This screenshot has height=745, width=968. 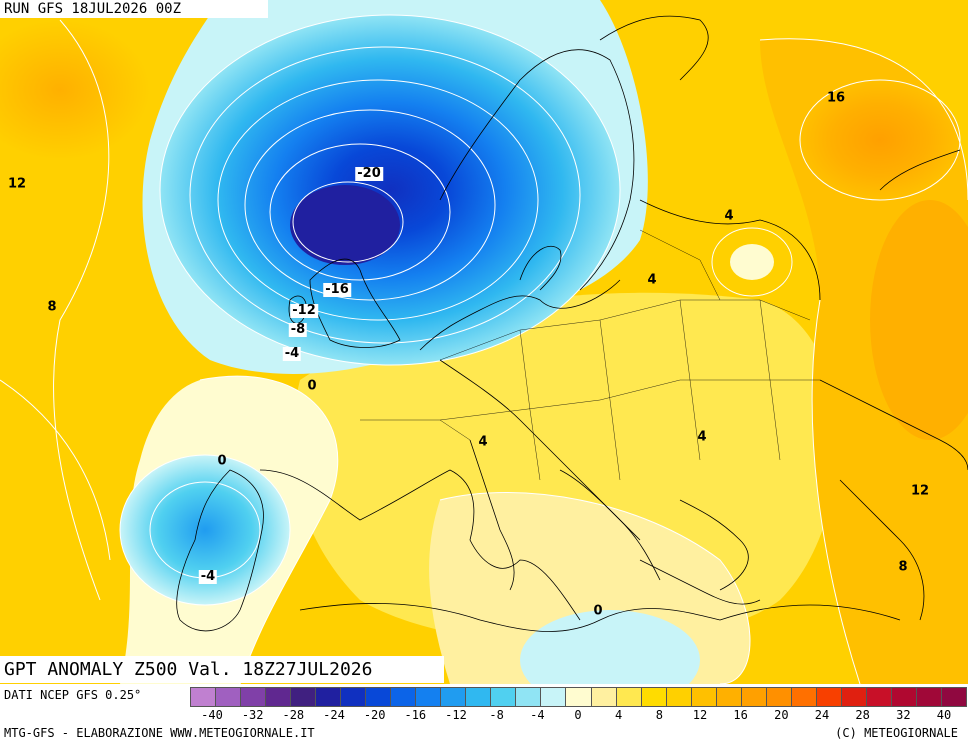 I want to click on contour-label: -8, so click(x=298, y=329).